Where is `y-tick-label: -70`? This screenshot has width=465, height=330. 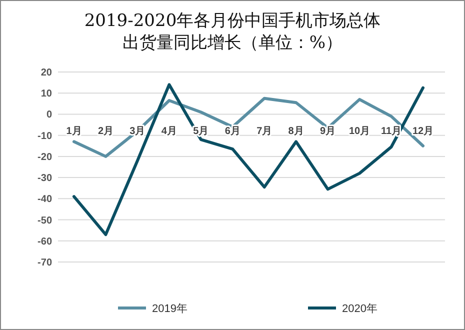
y-tick-label: -70 is located at coordinates (45, 263).